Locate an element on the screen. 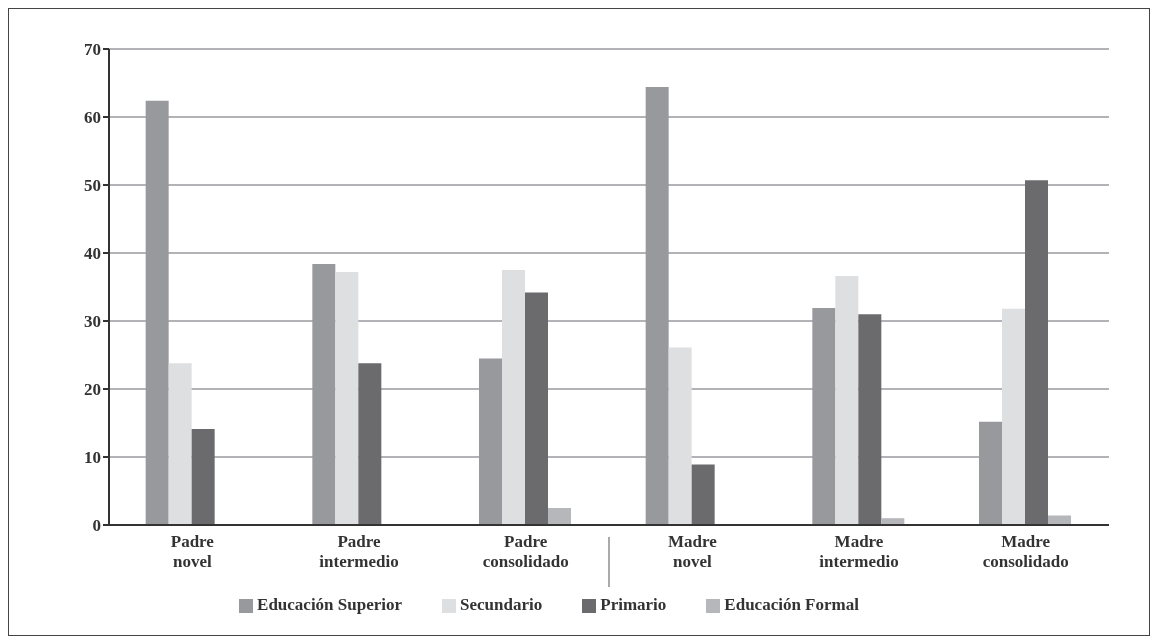 The height and width of the screenshot is (644, 1158). y-tick-label: 10 is located at coordinates (92, 458).